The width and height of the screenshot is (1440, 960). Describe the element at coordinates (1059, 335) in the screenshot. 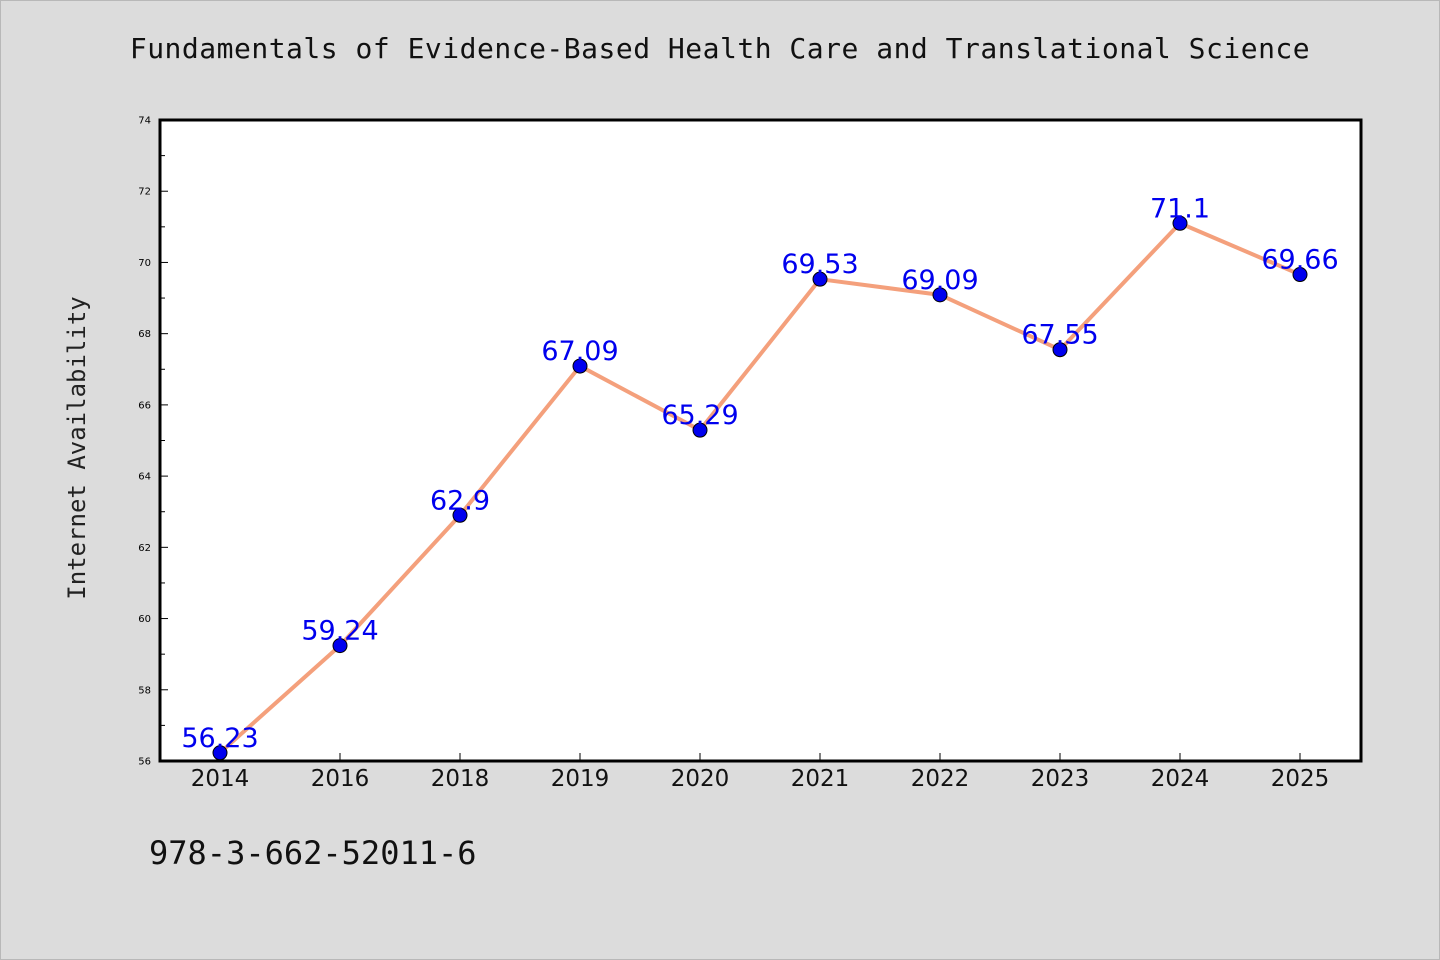

I see `data-label: 67.55` at that location.